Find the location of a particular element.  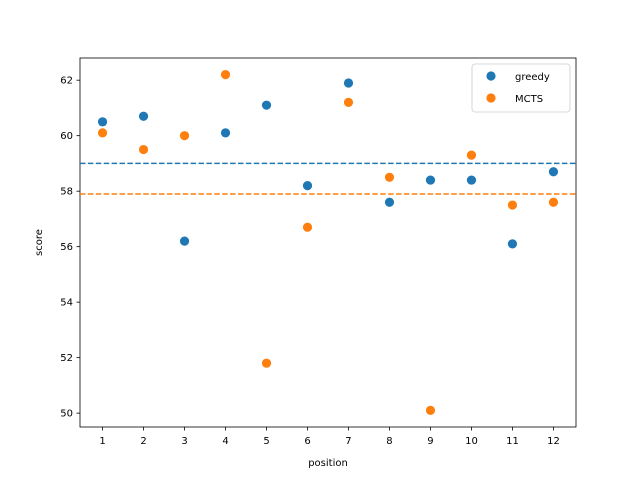

x-tick-label: 8 is located at coordinates (389, 441).